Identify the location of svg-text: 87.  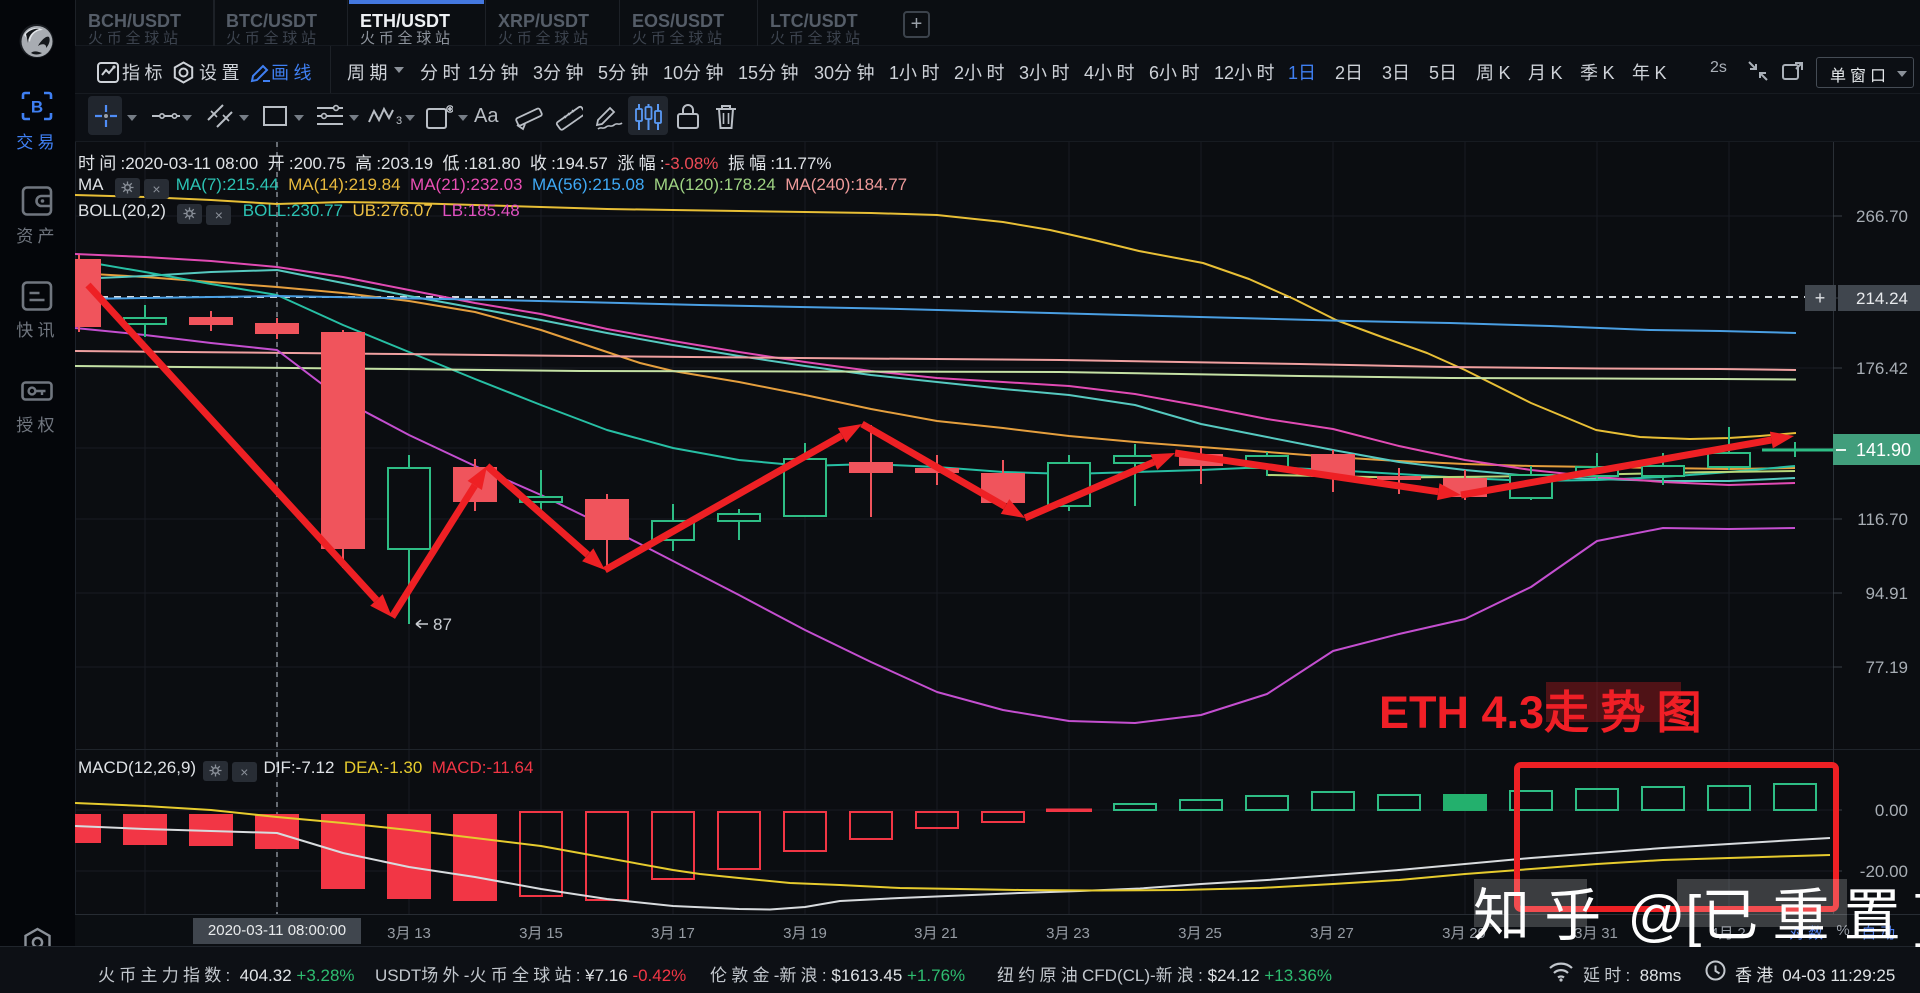
(442, 624).